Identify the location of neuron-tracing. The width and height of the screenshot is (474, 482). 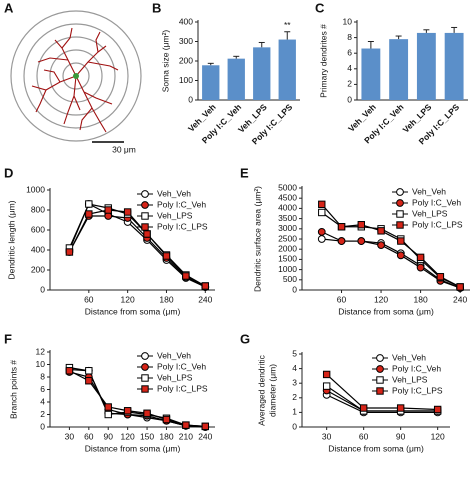
(75, 80).